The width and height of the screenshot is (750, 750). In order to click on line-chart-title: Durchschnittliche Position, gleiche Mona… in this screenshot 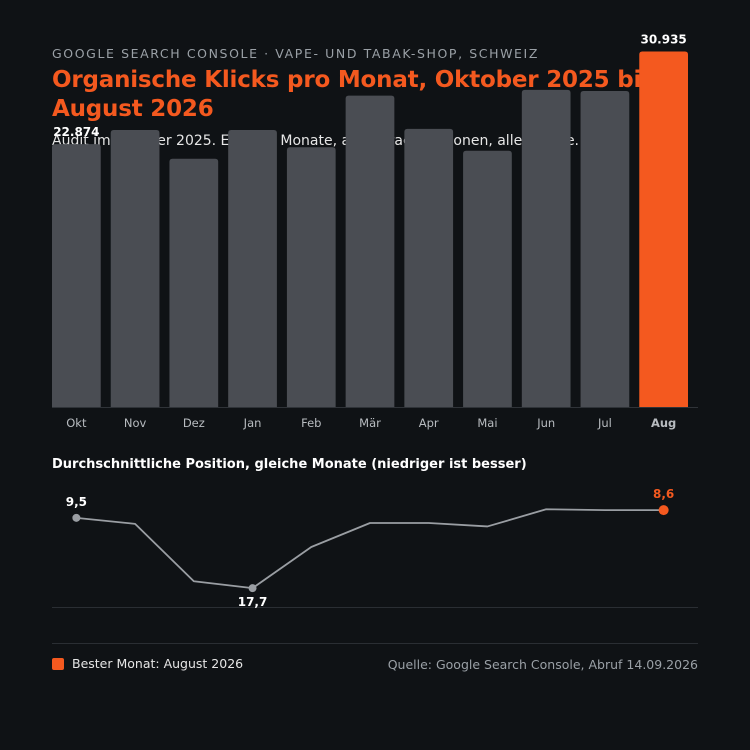, I will do `click(289, 464)`.